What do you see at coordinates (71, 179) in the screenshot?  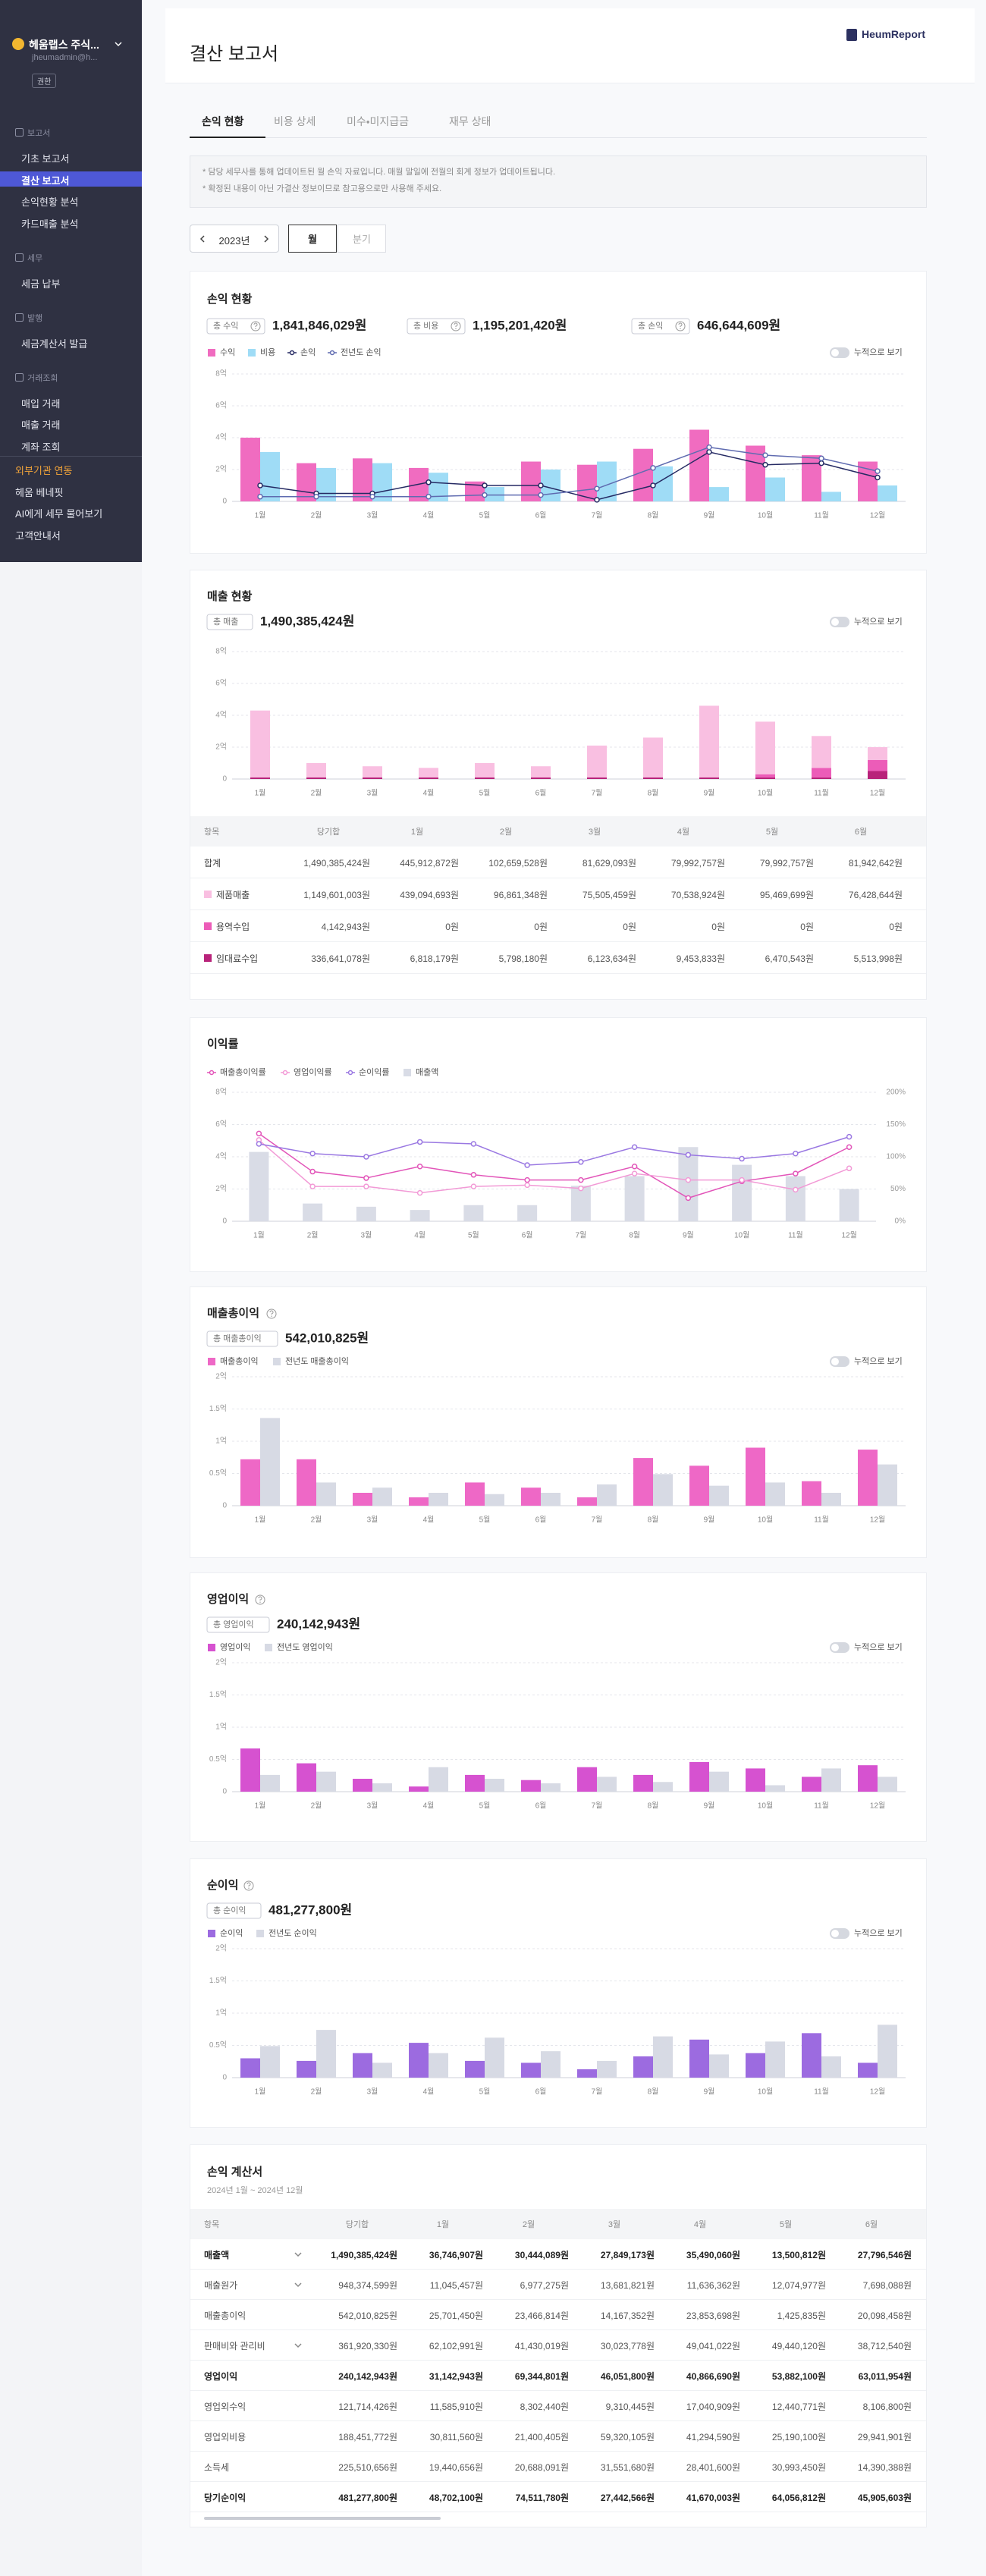 I see `nav-active-bg` at bounding box center [71, 179].